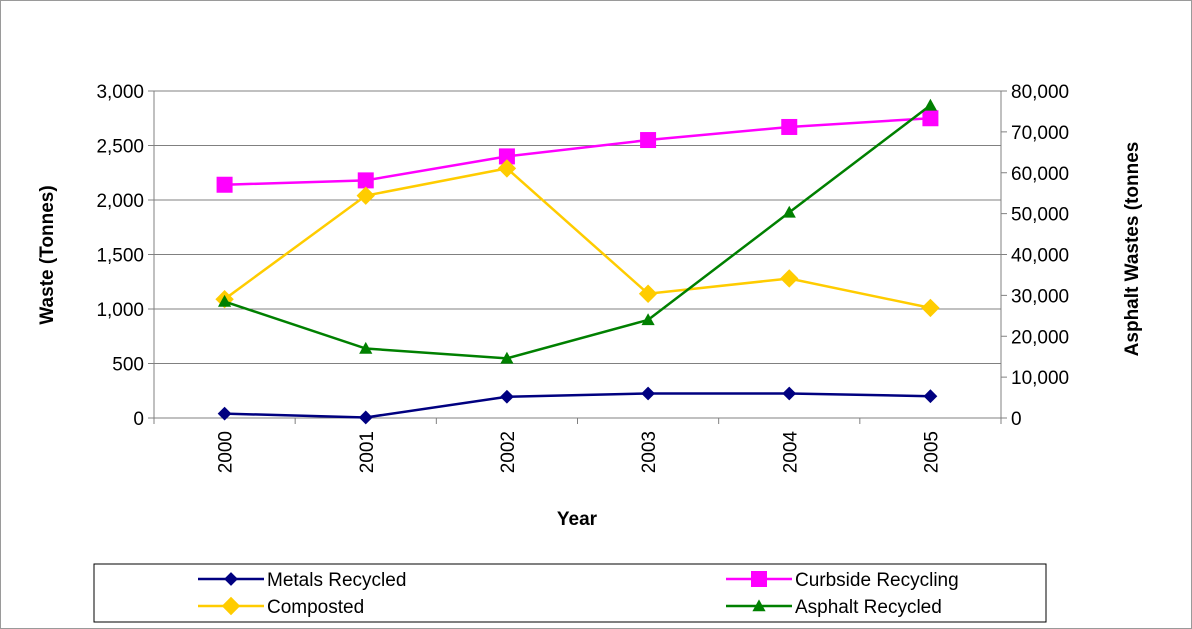 This screenshot has height=629, width=1192. I want to click on series-curbside-recycling, so click(577, 151).